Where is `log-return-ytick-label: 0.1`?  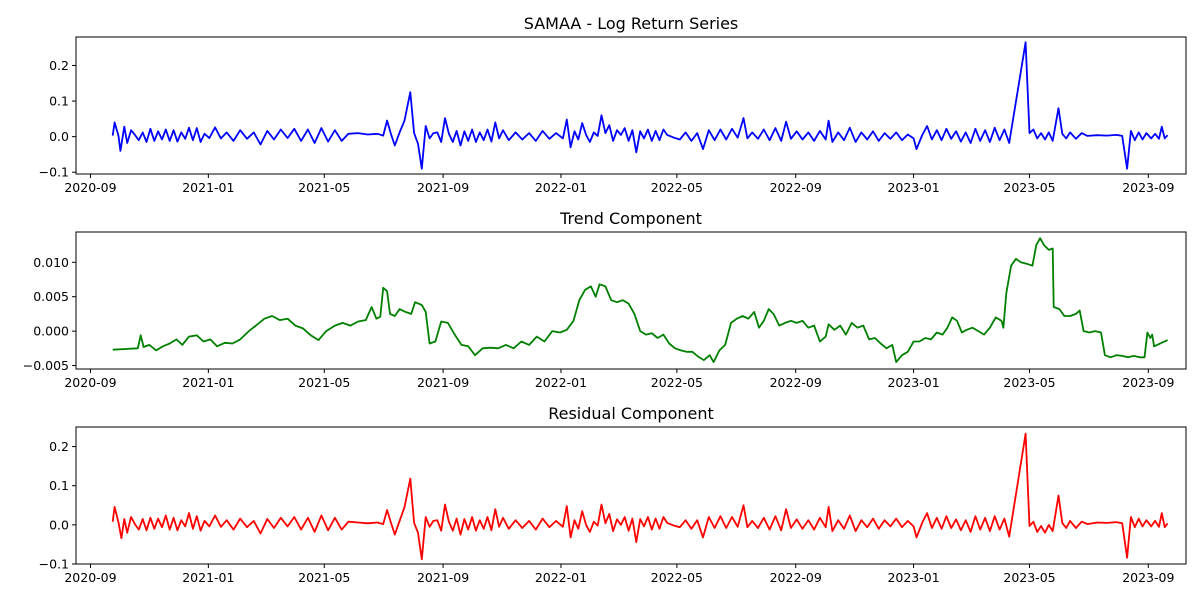
log-return-ytick-label: 0.1 is located at coordinates (59, 101).